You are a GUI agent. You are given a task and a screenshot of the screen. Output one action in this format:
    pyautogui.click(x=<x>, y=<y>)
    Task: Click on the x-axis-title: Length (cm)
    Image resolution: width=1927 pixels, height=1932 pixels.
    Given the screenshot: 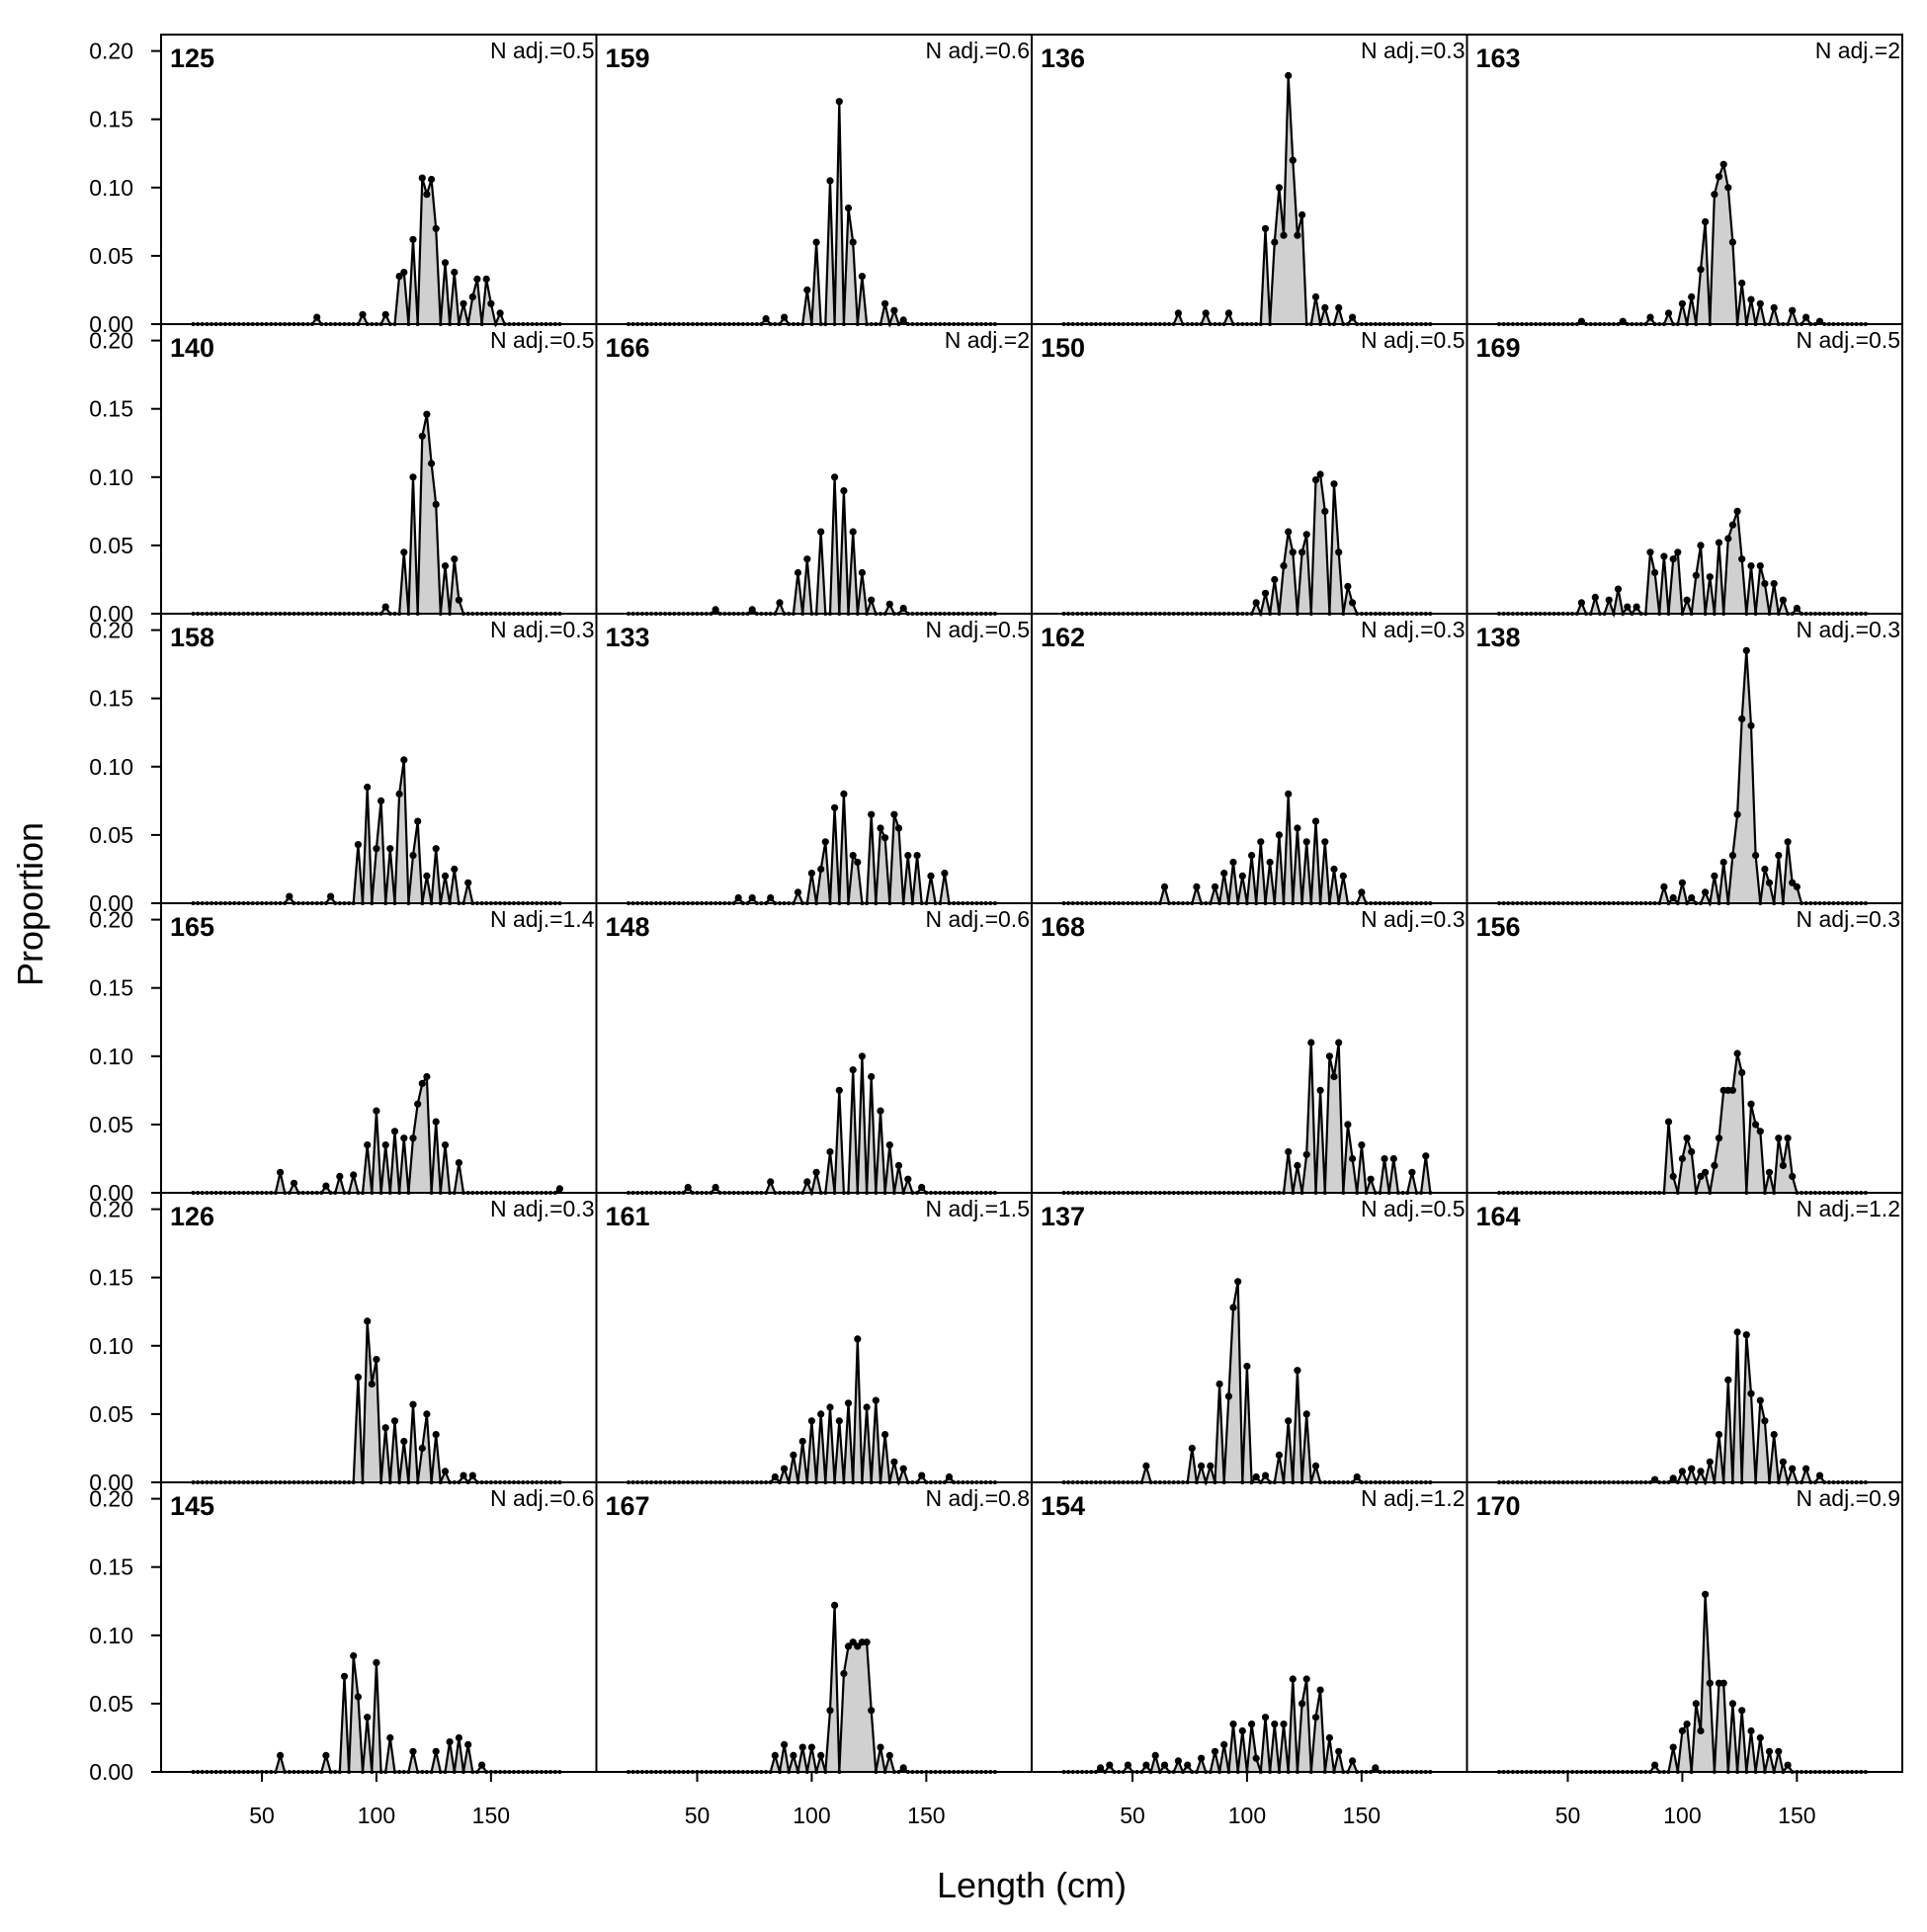 What is the action you would take?
    pyautogui.click(x=1032, y=1885)
    